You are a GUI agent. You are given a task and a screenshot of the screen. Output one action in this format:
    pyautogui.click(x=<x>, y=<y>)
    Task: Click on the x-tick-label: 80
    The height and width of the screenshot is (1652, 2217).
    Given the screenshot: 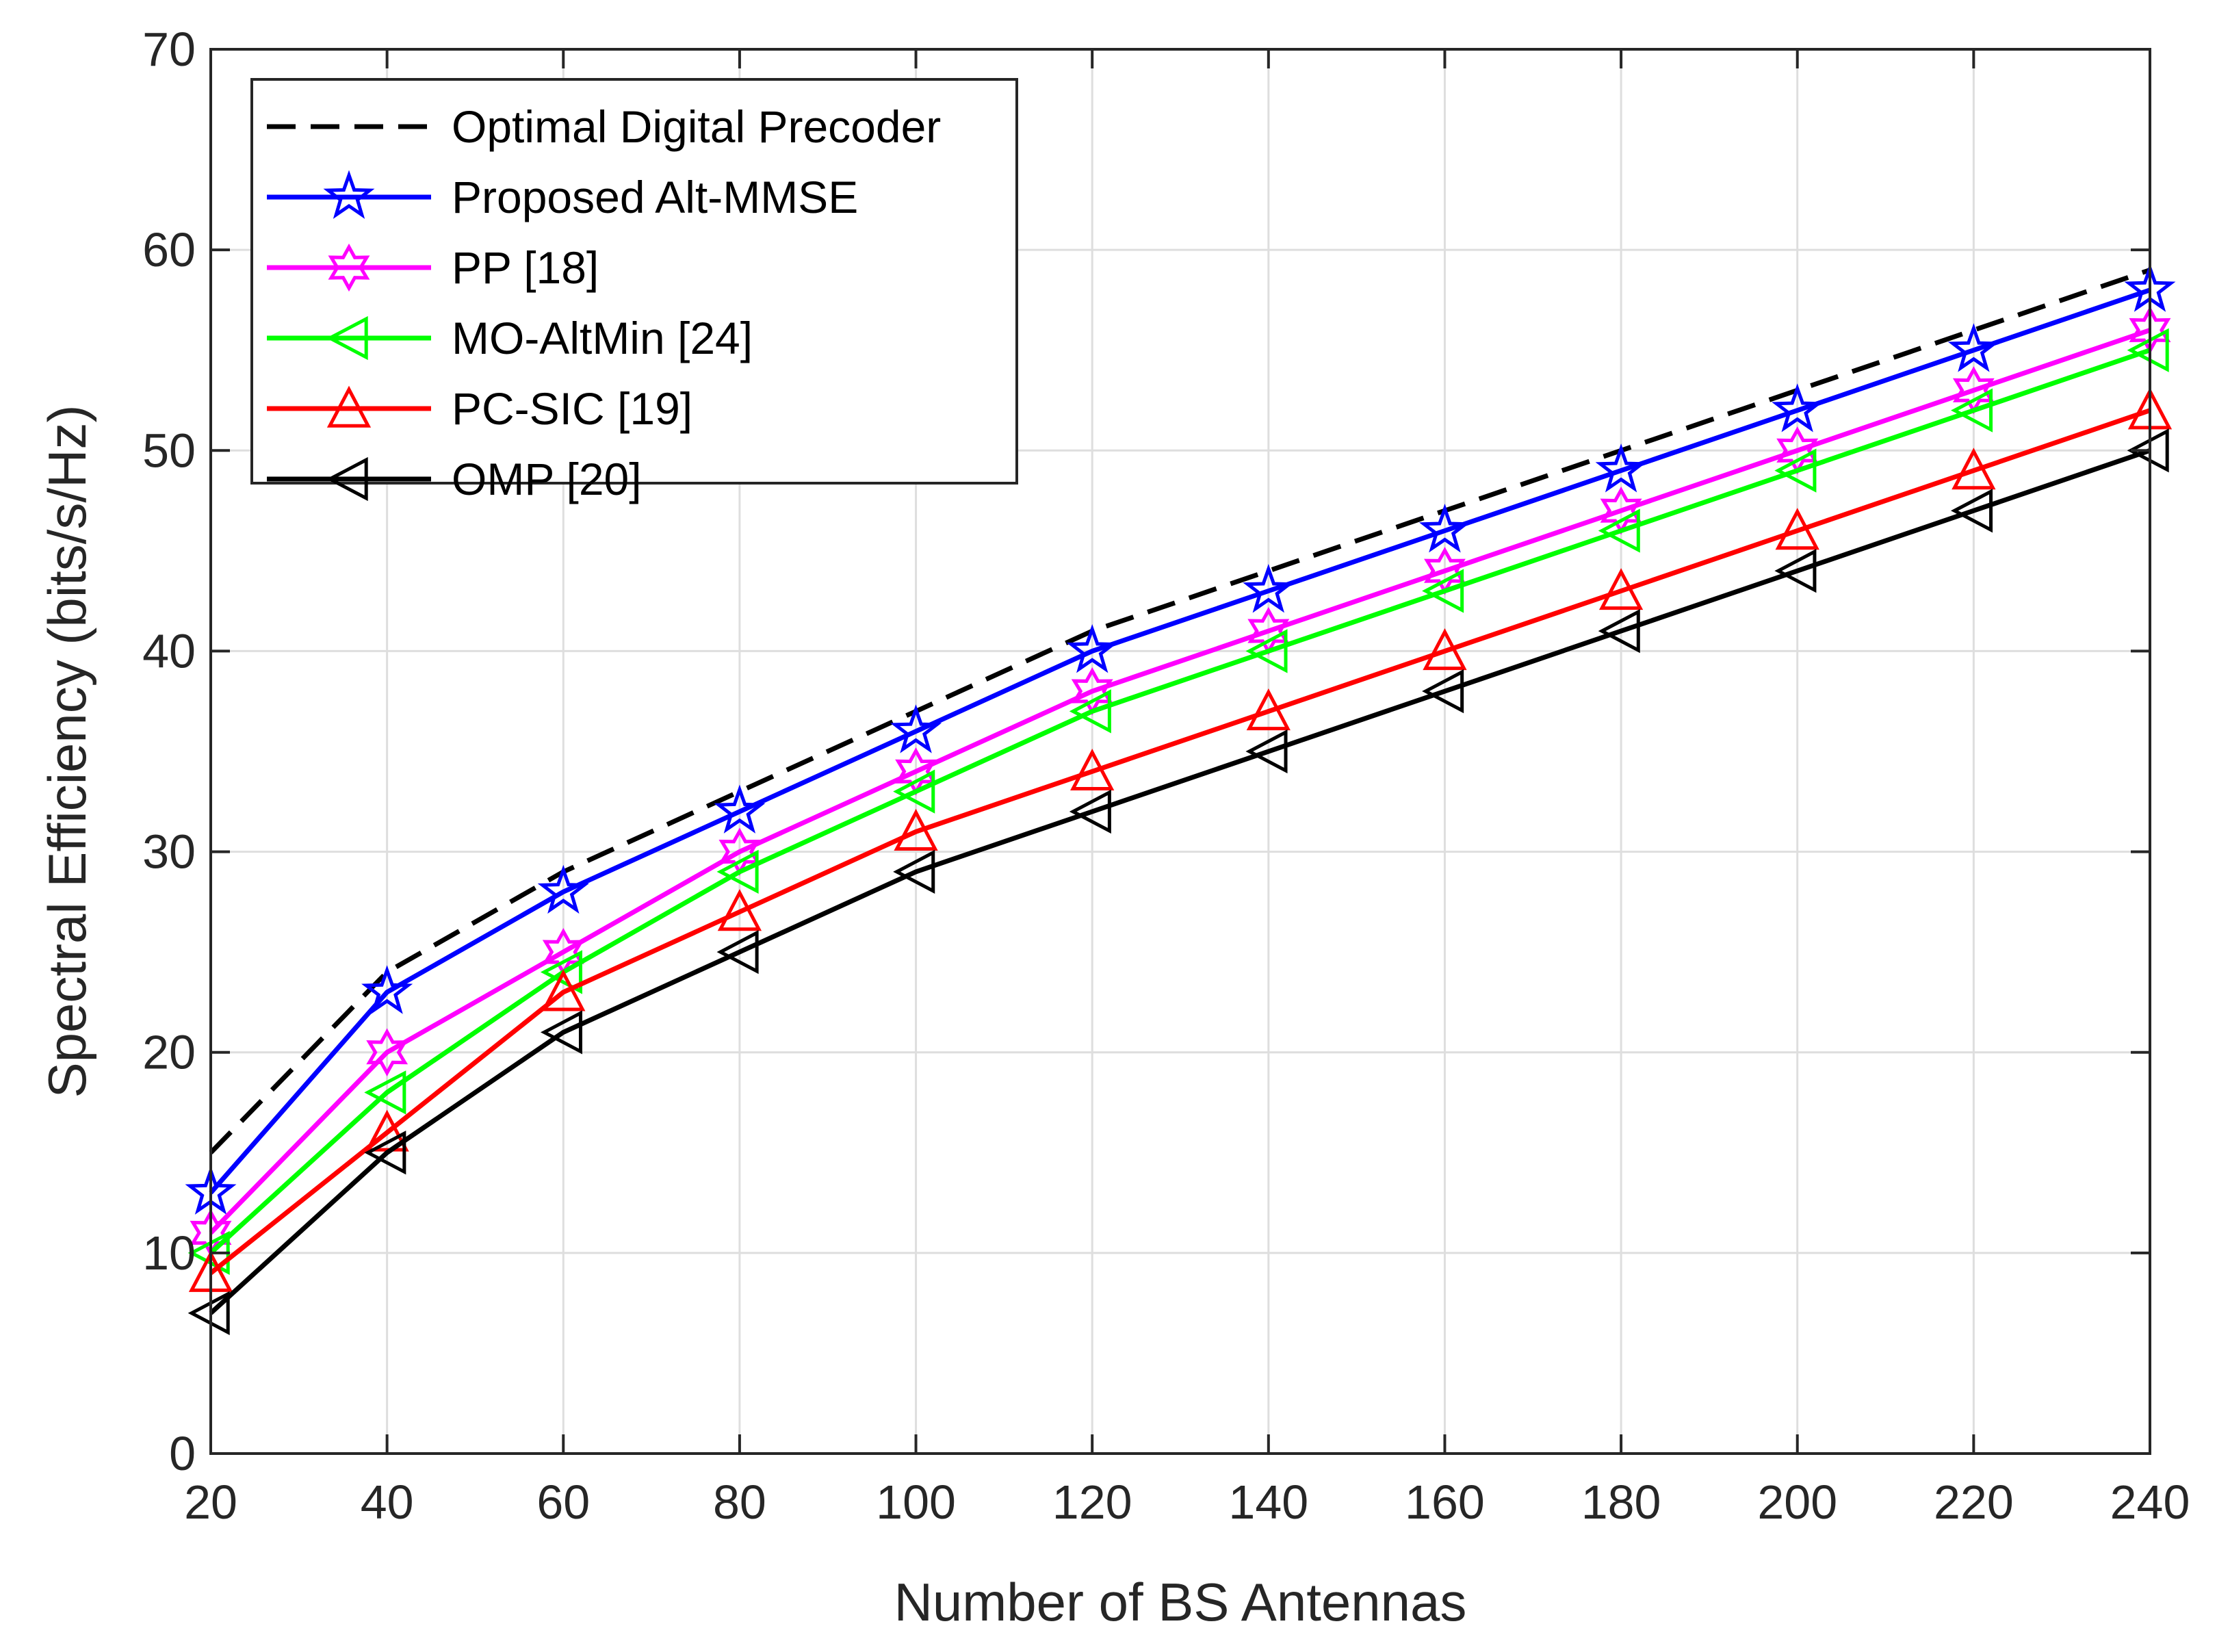 What is the action you would take?
    pyautogui.click(x=739, y=1502)
    